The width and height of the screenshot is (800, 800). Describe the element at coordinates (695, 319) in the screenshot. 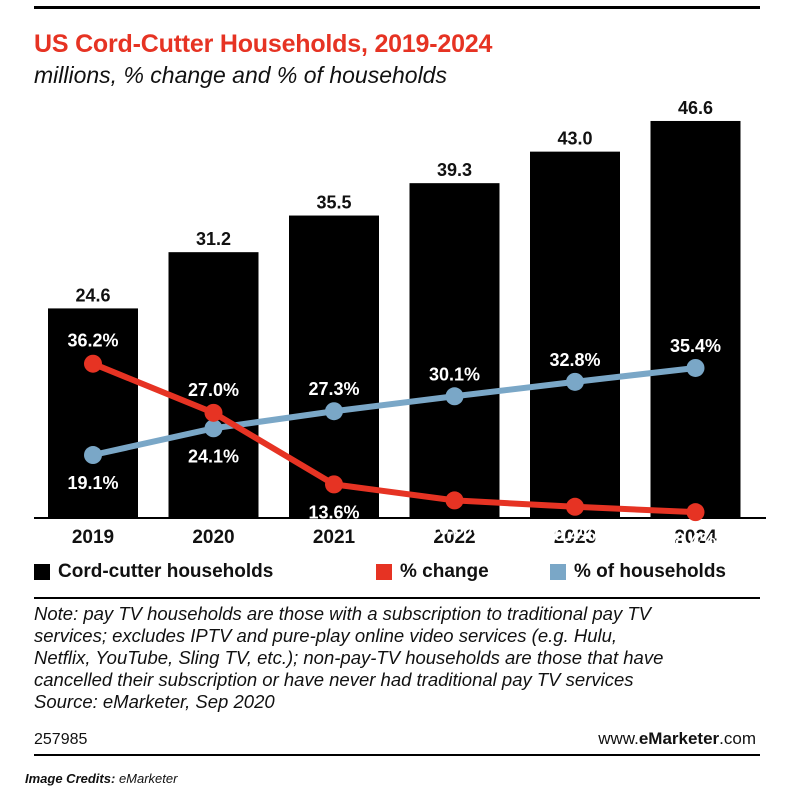

I see `bar-2024` at that location.